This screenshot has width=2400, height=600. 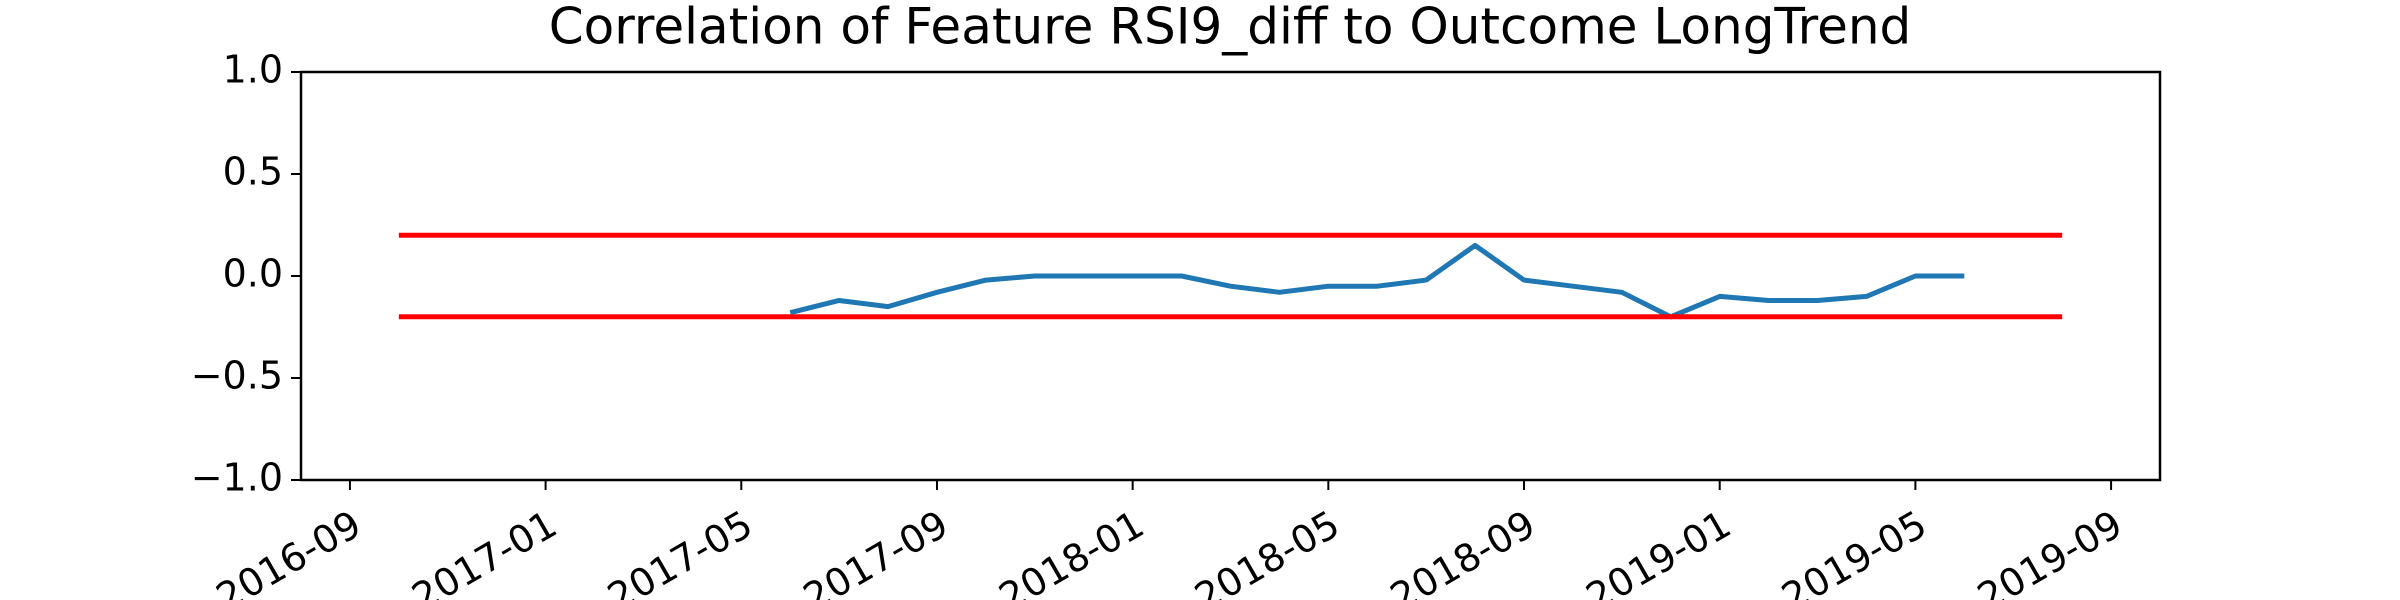 What do you see at coordinates (1072, 551) in the screenshot?
I see `x-tick-label: 2018-01` at bounding box center [1072, 551].